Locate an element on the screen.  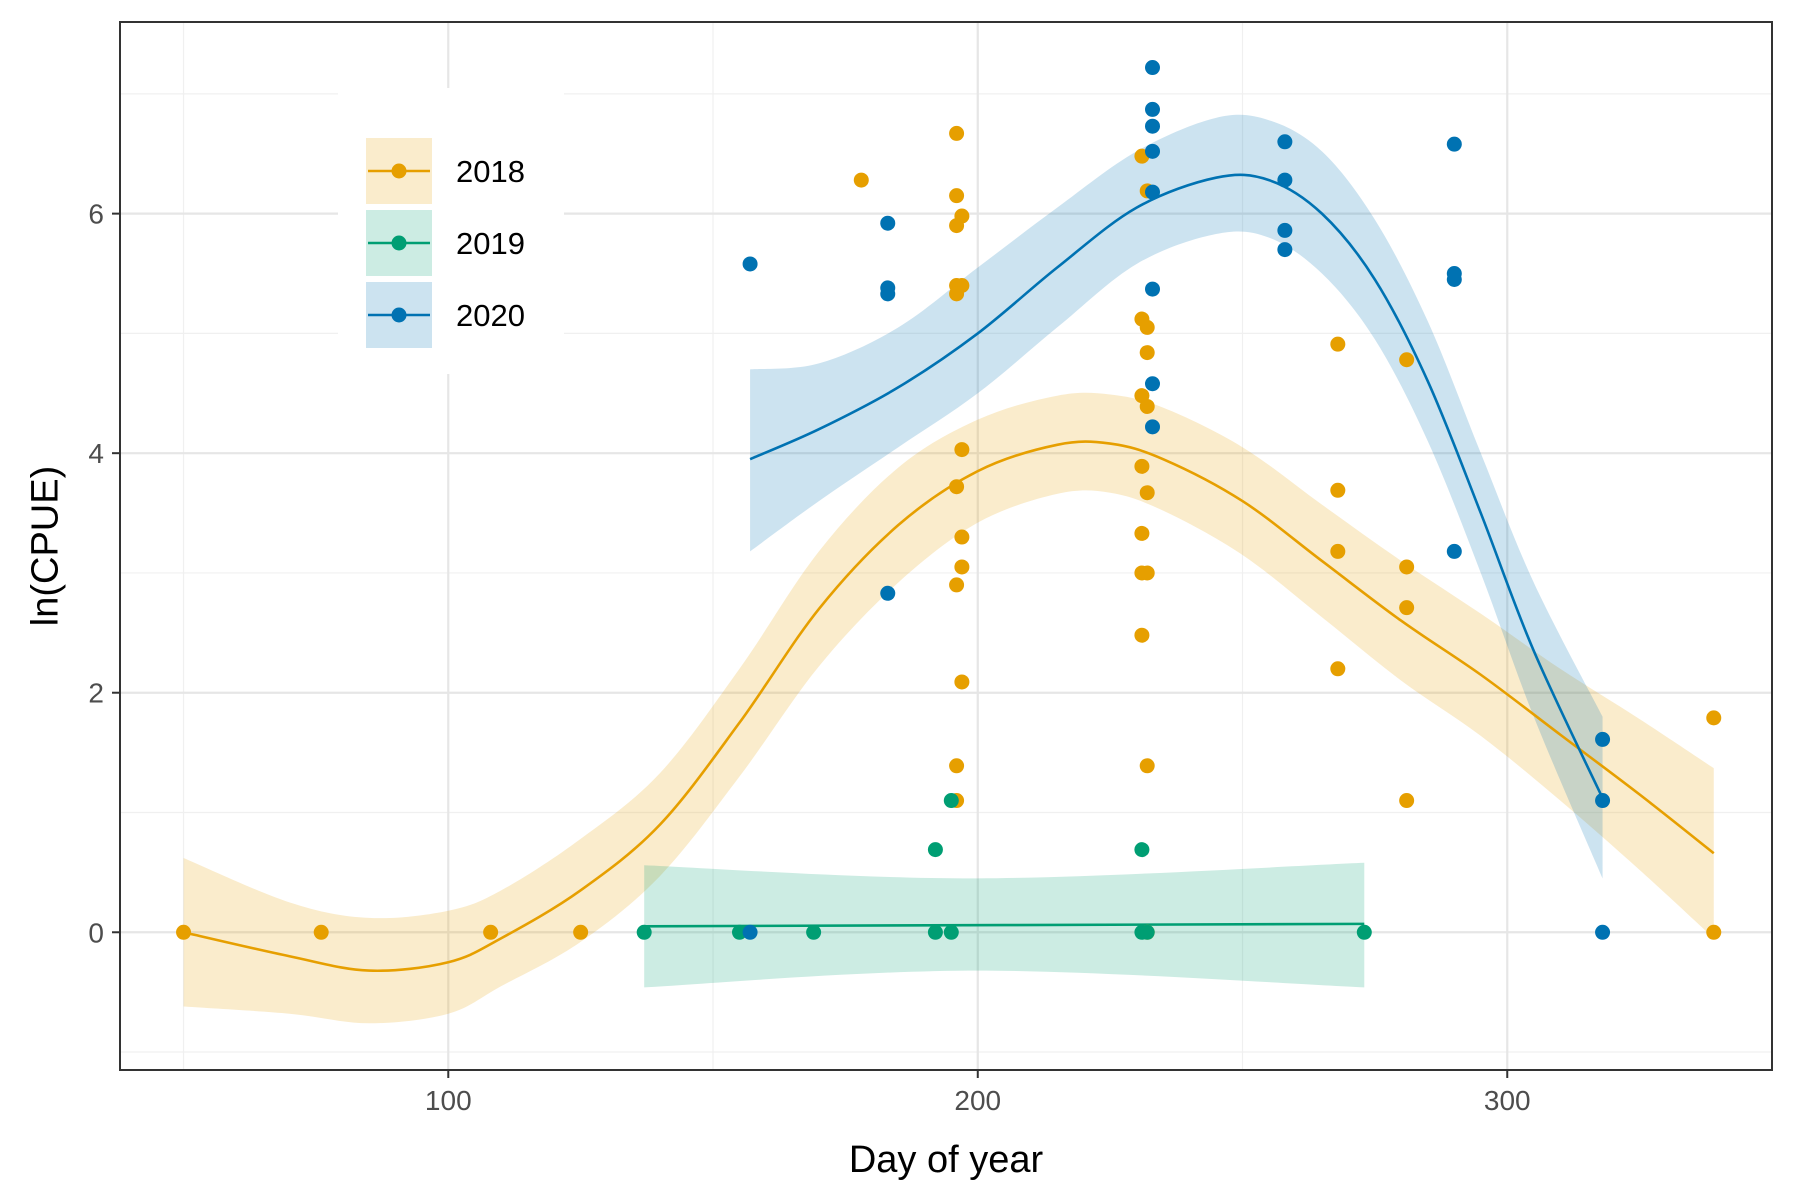
y-axis-title: ln(CPUE) is located at coordinates (45, 546).